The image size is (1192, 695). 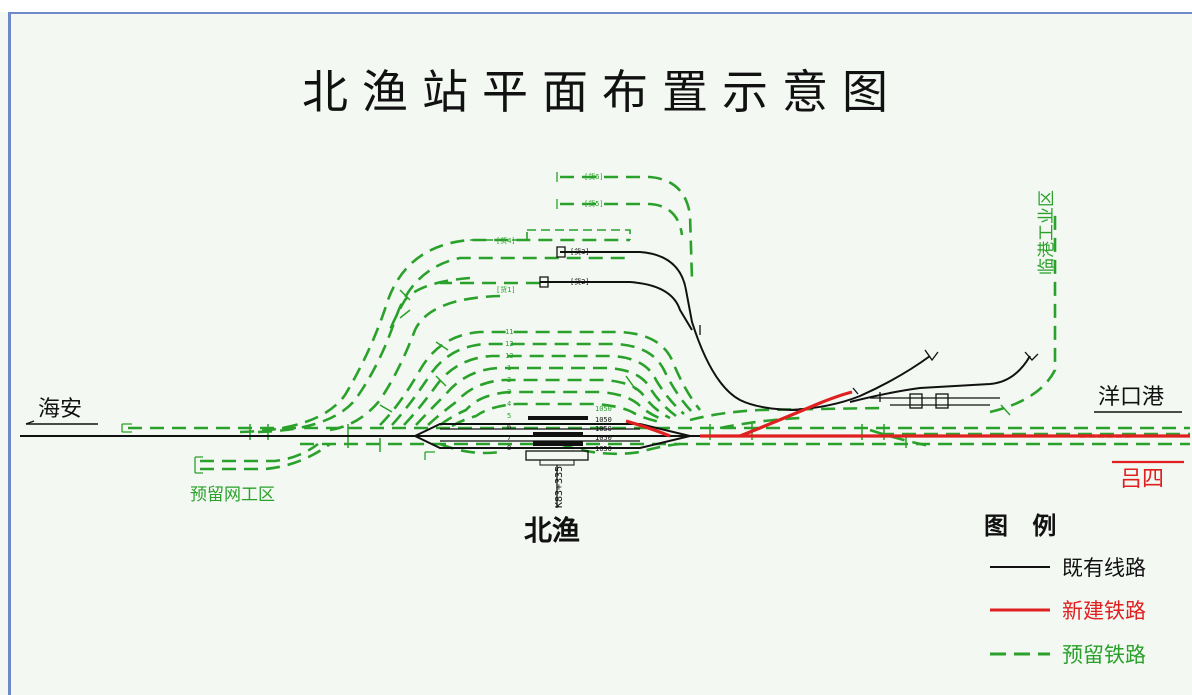 What do you see at coordinates (594, 203) in the screenshot?
I see `siding-label-huo5: [货5]` at bounding box center [594, 203].